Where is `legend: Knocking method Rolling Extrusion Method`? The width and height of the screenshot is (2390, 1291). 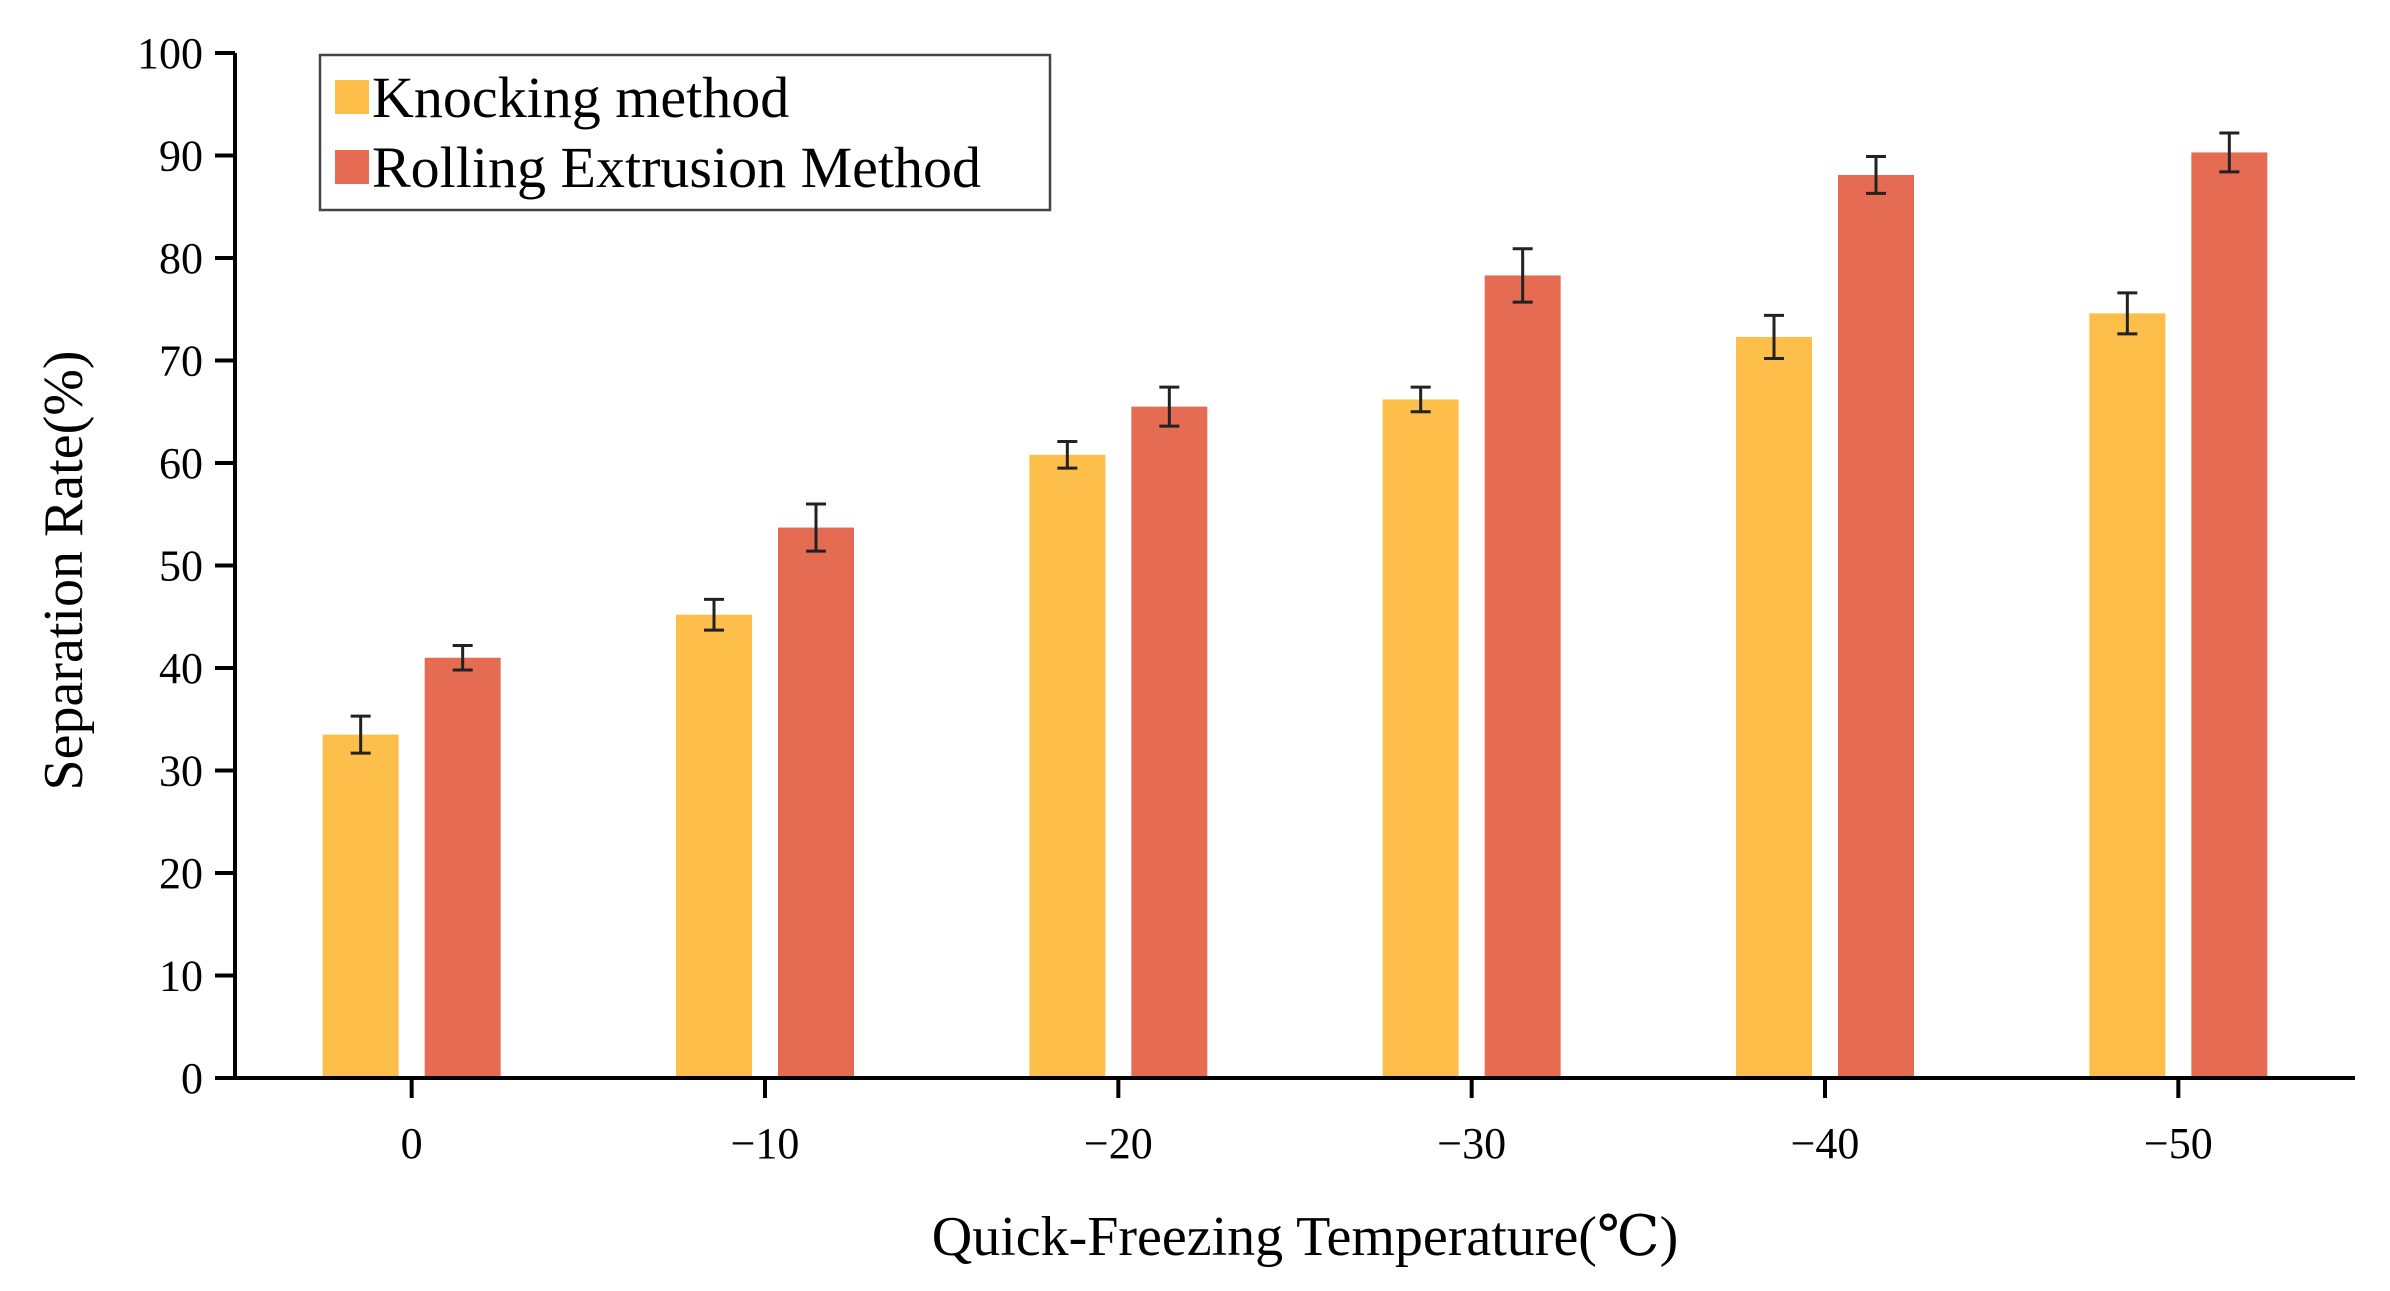
legend: Knocking method Rolling Extrusion Method is located at coordinates (685, 132).